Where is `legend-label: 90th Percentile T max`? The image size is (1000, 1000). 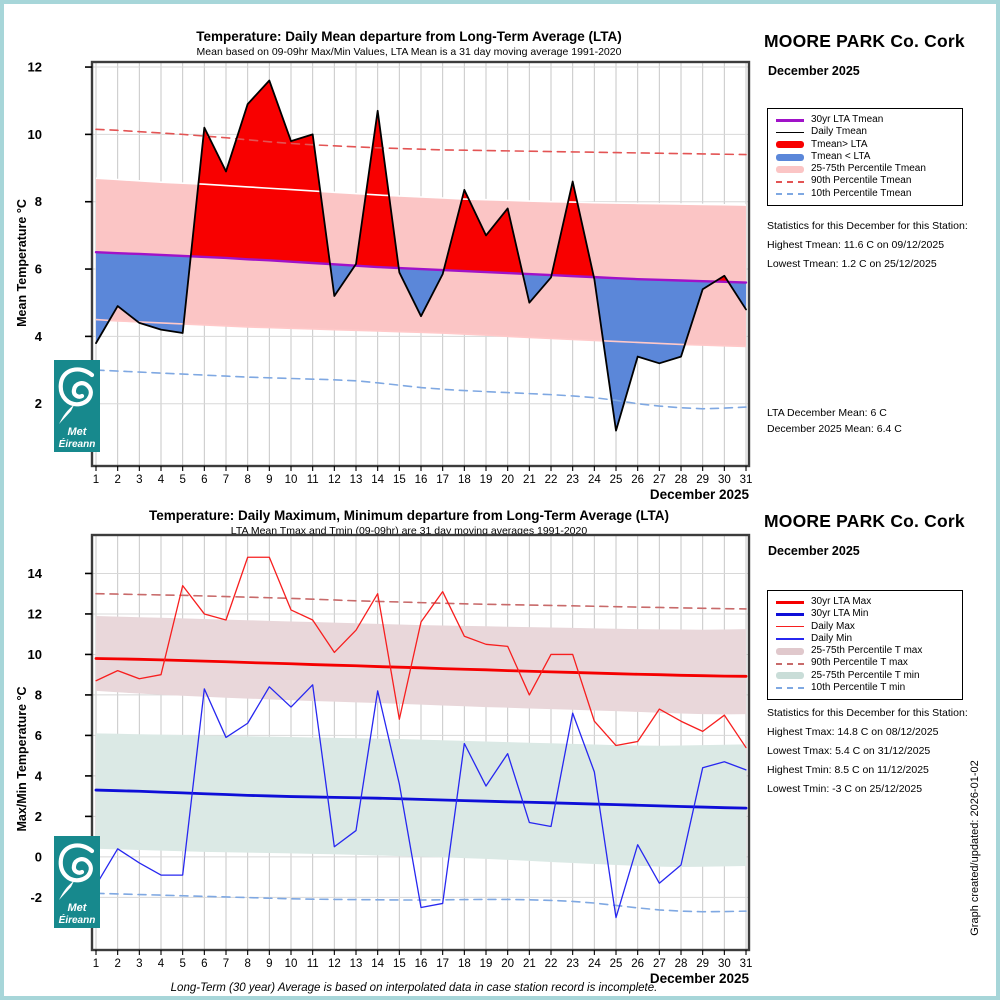
legend-label: 90th Percentile T max is located at coordinates (859, 663).